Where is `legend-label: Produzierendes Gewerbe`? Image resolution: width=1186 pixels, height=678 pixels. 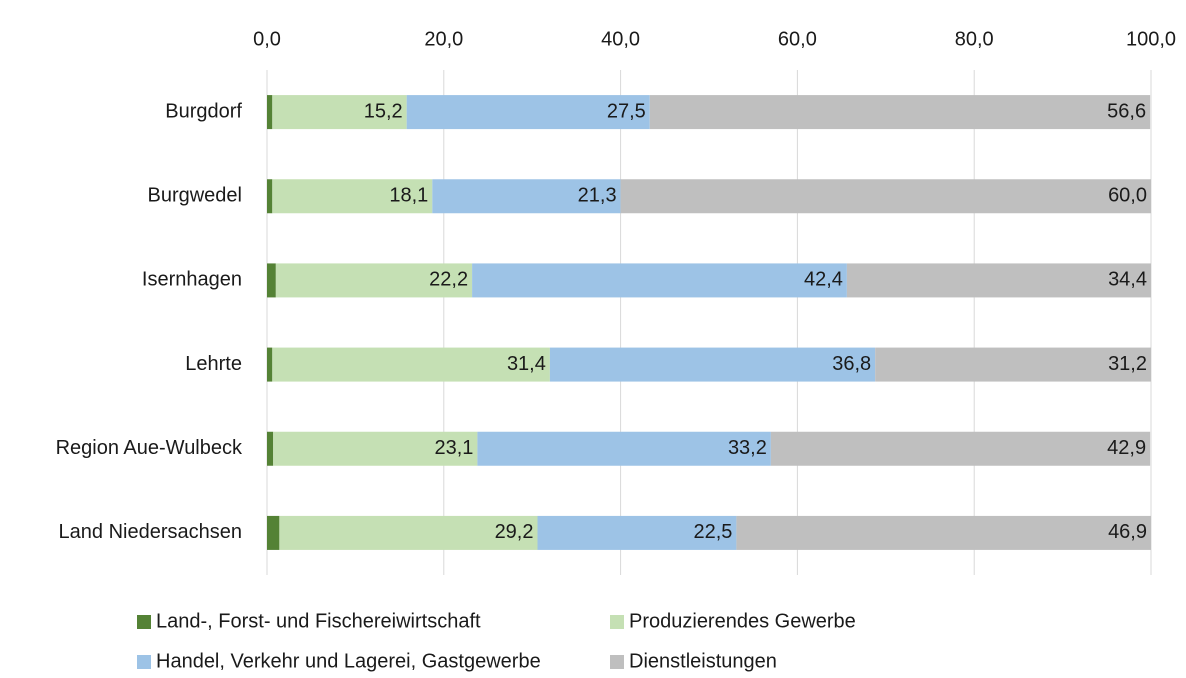 legend-label: Produzierendes Gewerbe is located at coordinates (742, 621).